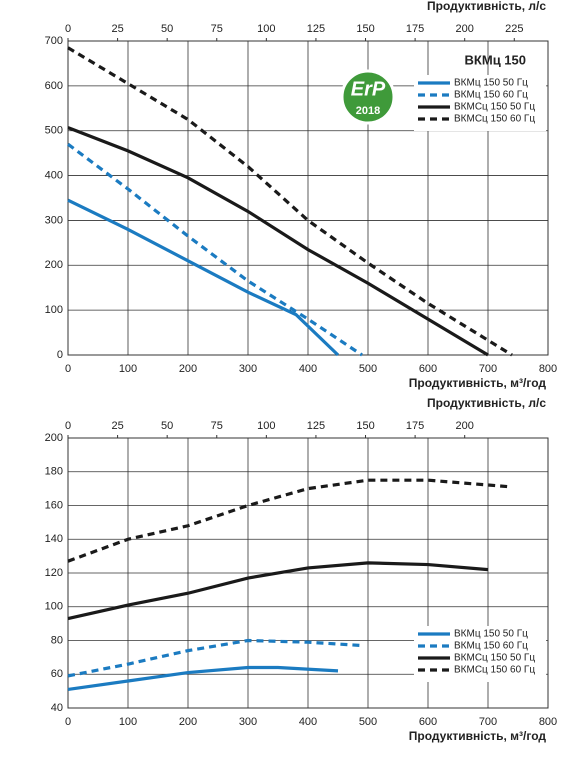 This screenshot has width=583, height=764. I want to click on y-tick-label: 500, so click(54, 131).